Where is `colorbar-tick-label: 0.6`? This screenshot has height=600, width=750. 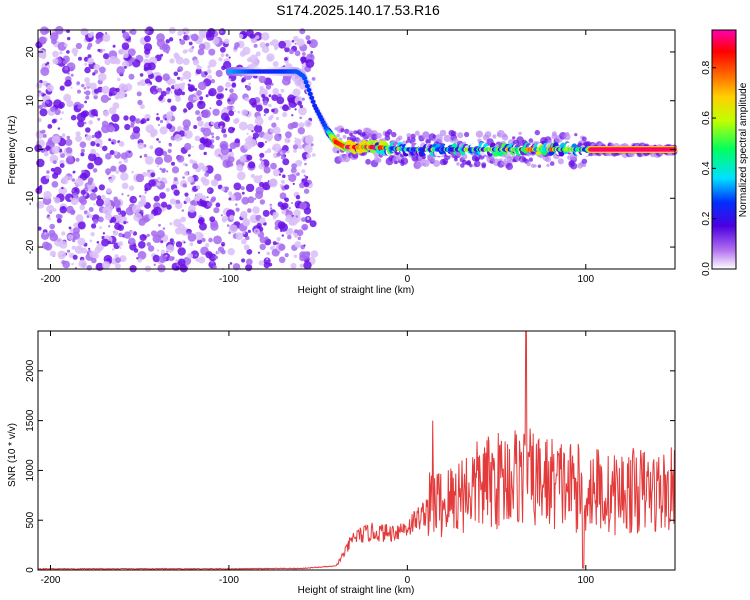 colorbar-tick-label: 0.6 is located at coordinates (706, 118).